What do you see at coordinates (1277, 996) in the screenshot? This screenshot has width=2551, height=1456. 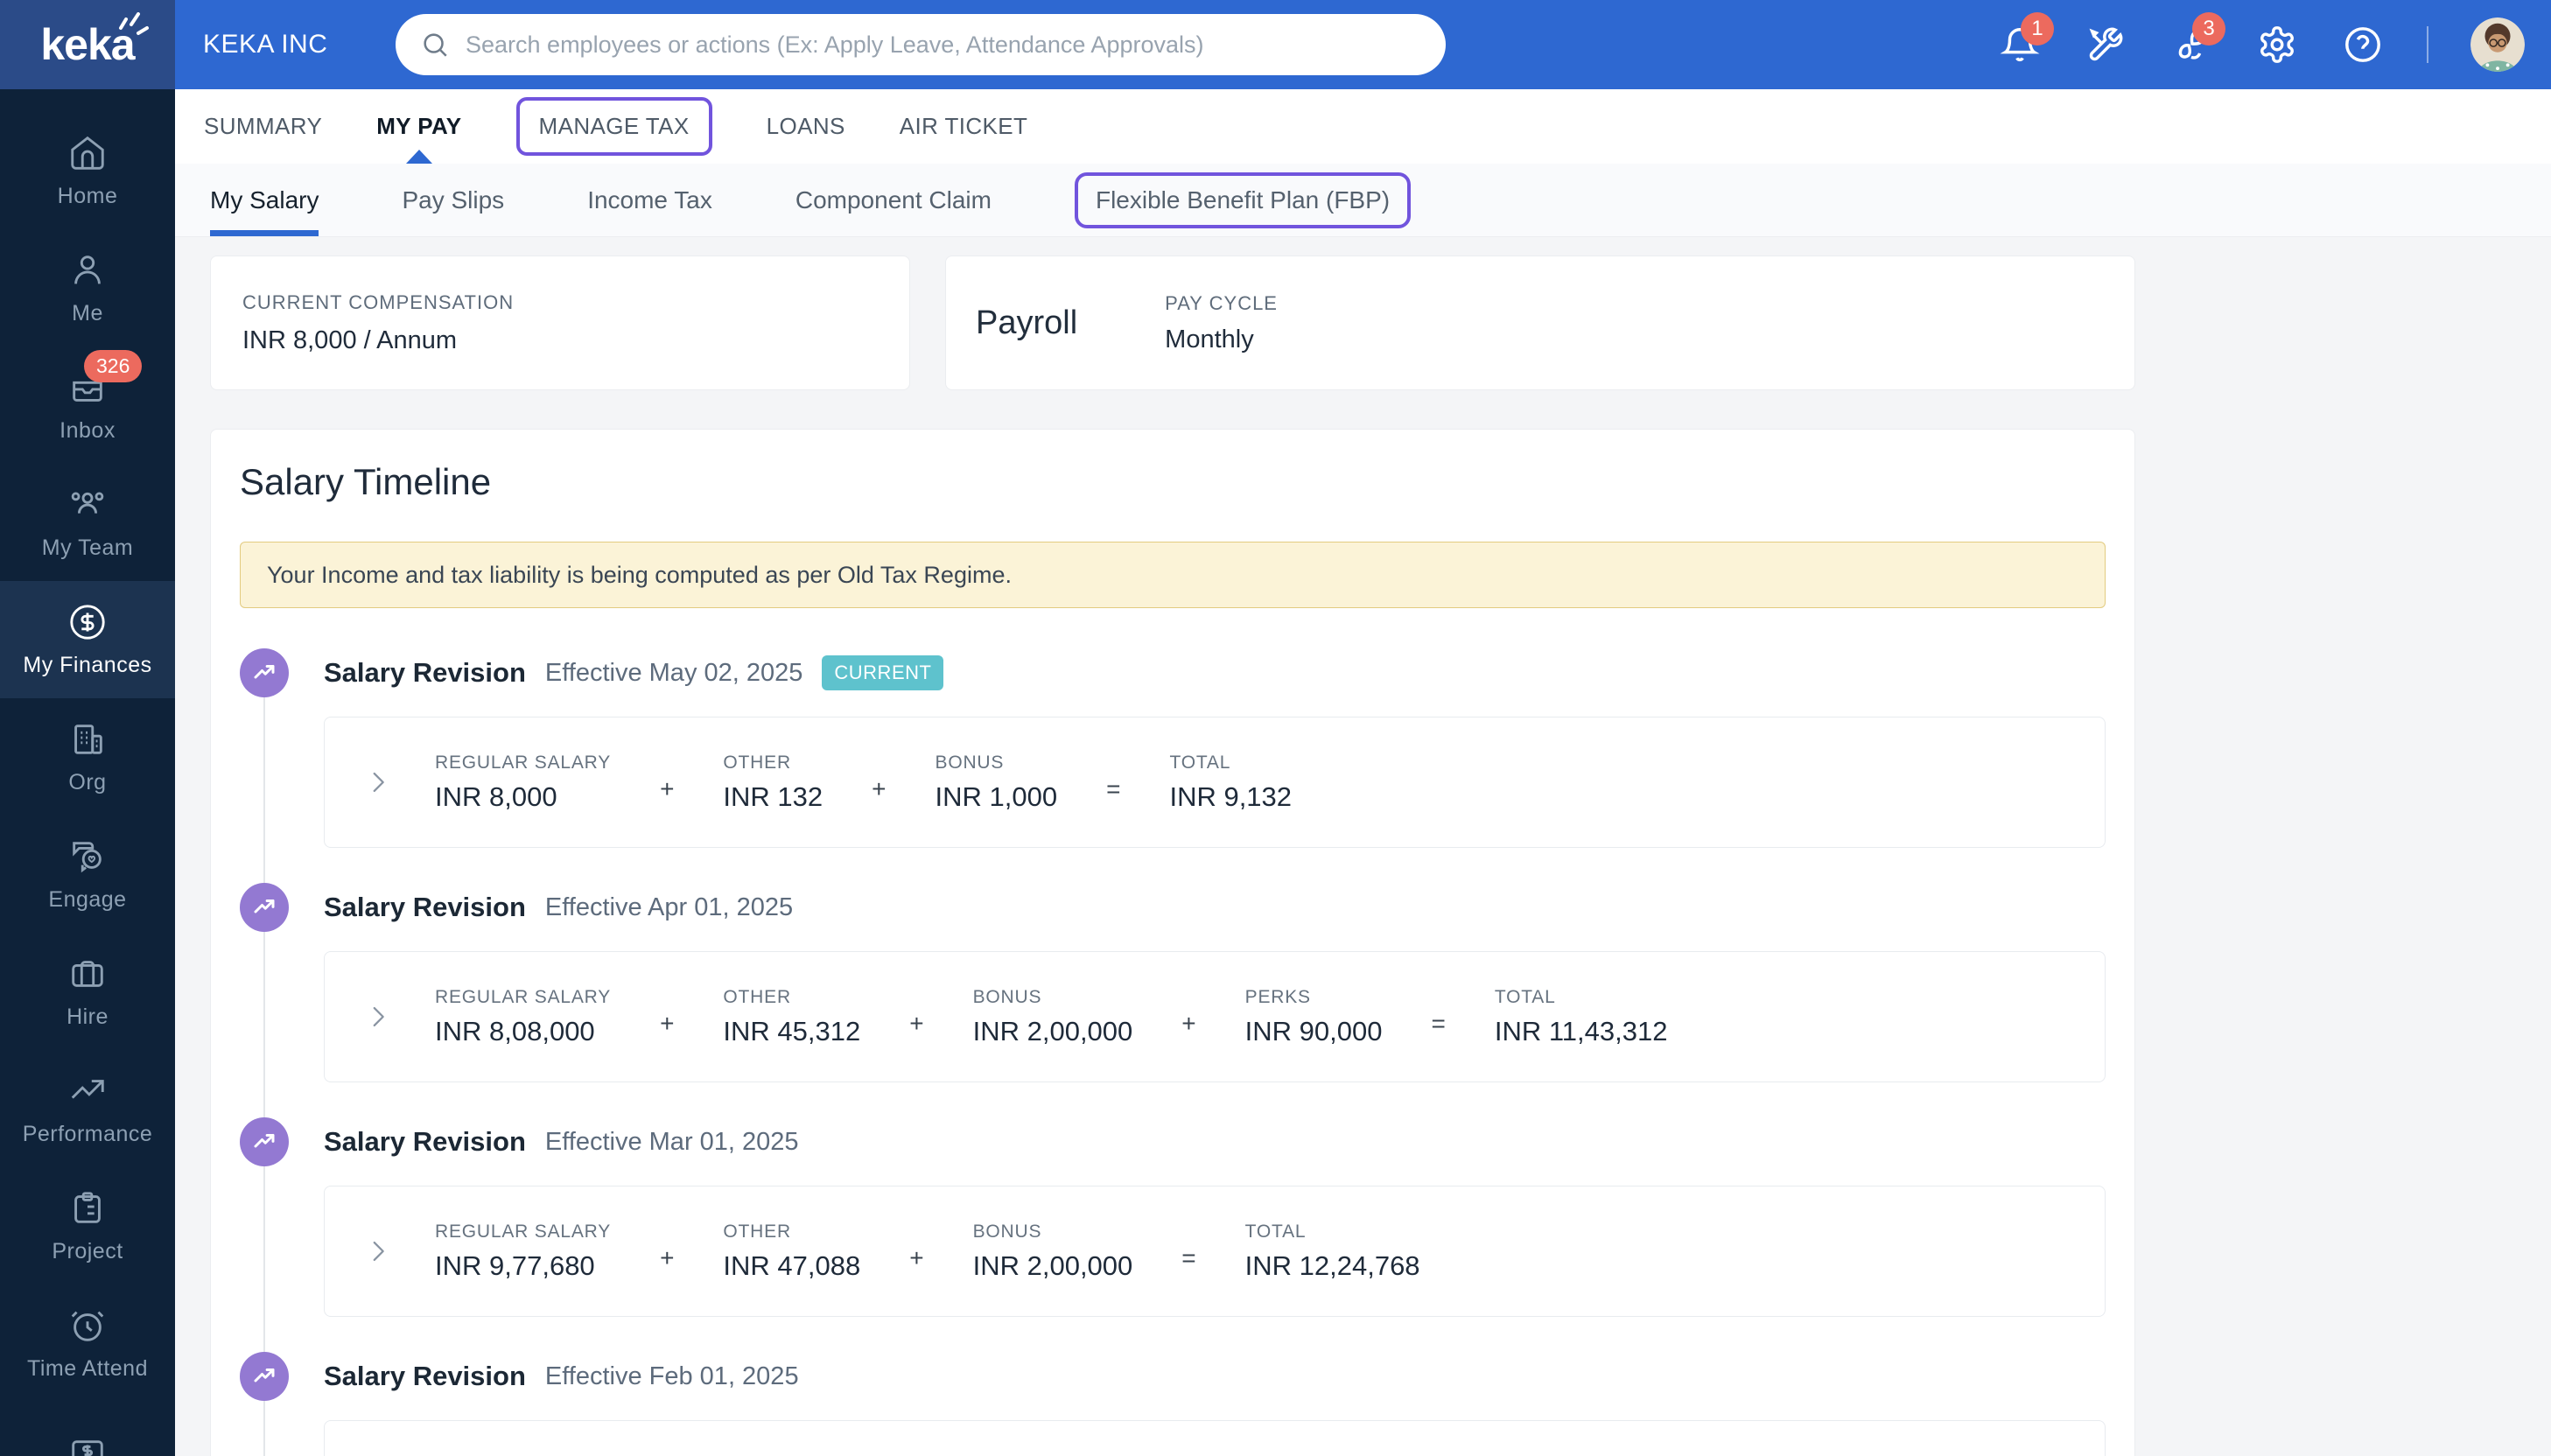 I see `component-label: PERKS` at bounding box center [1277, 996].